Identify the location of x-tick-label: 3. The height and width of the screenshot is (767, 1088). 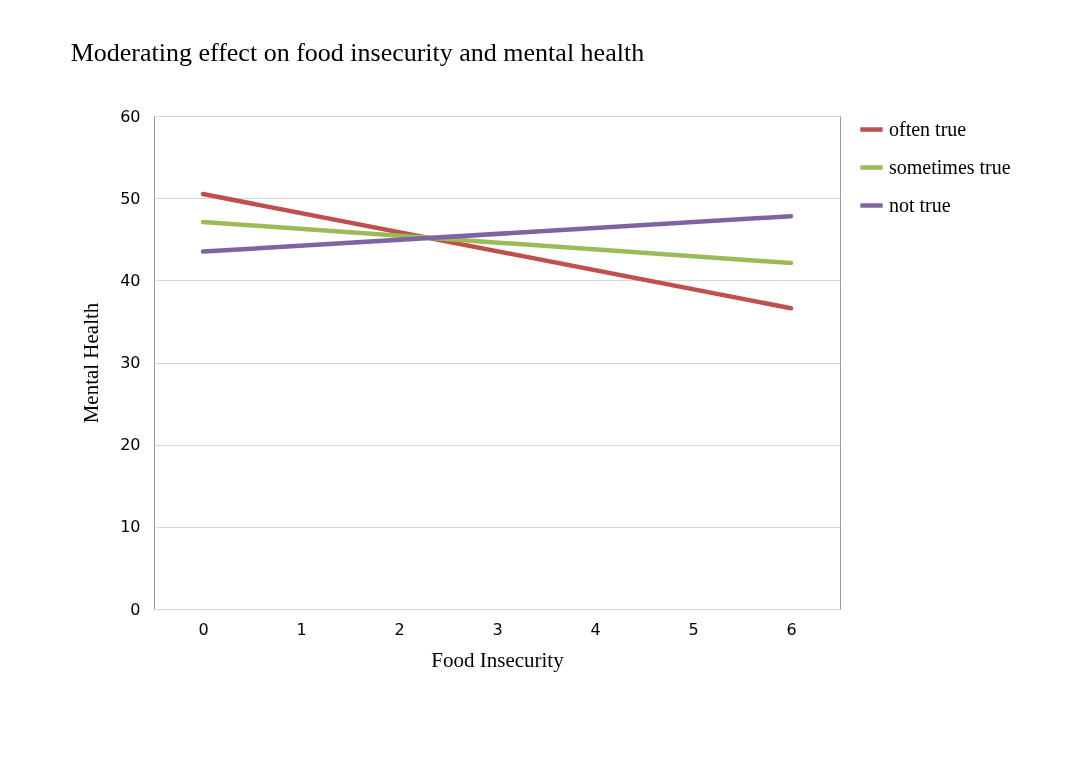
(497, 629).